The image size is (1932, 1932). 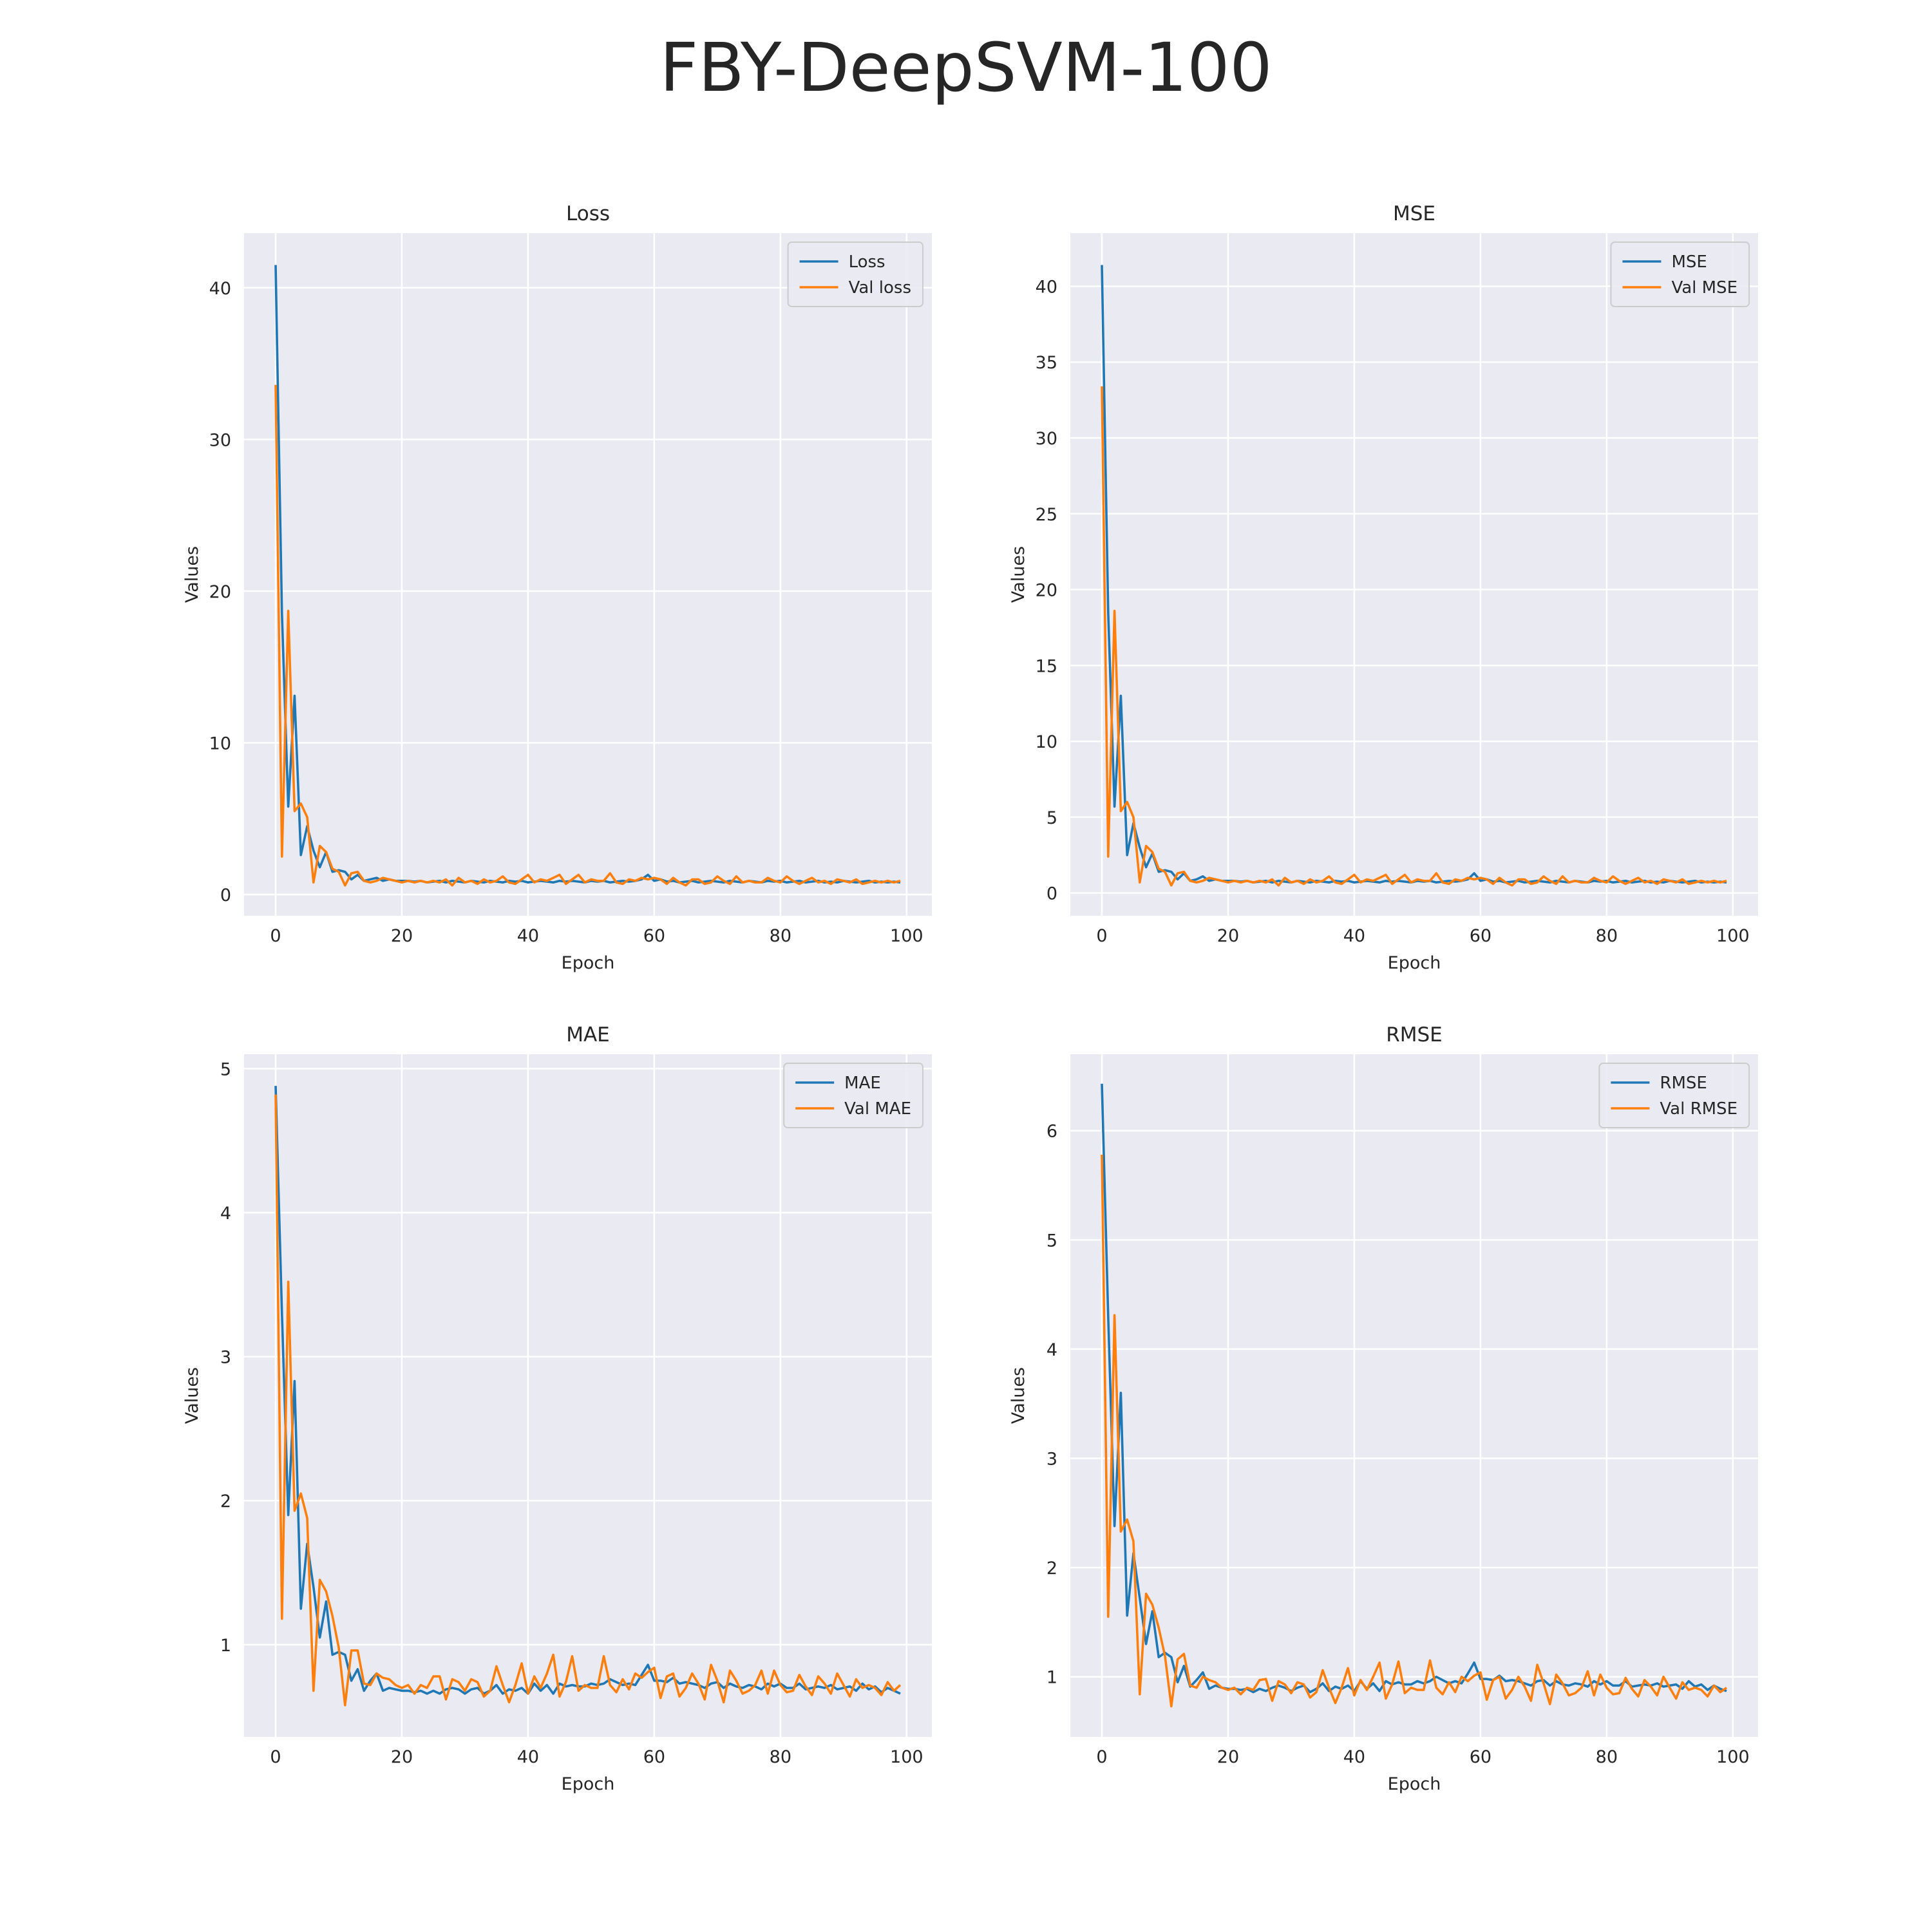 What do you see at coordinates (1415, 1431) in the screenshot?
I see `series-line-val-rmse` at bounding box center [1415, 1431].